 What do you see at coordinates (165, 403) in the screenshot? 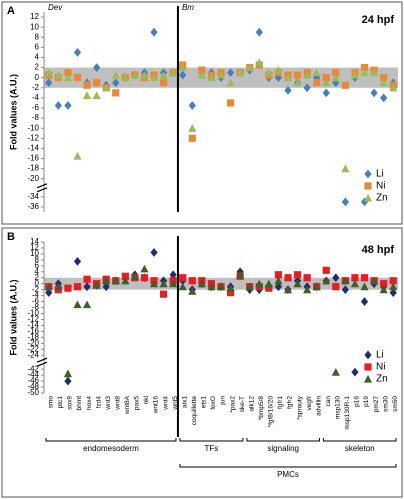
I see `x-tick-label: wnt4` at bounding box center [165, 403].